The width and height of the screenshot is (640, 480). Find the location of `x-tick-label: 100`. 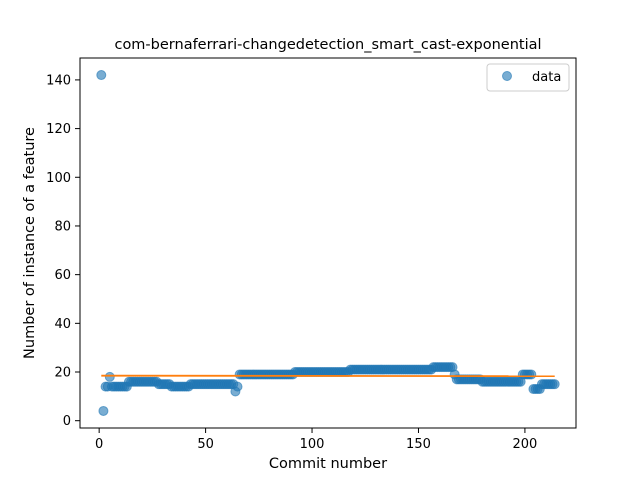

x-tick-label: 100 is located at coordinates (312, 444).